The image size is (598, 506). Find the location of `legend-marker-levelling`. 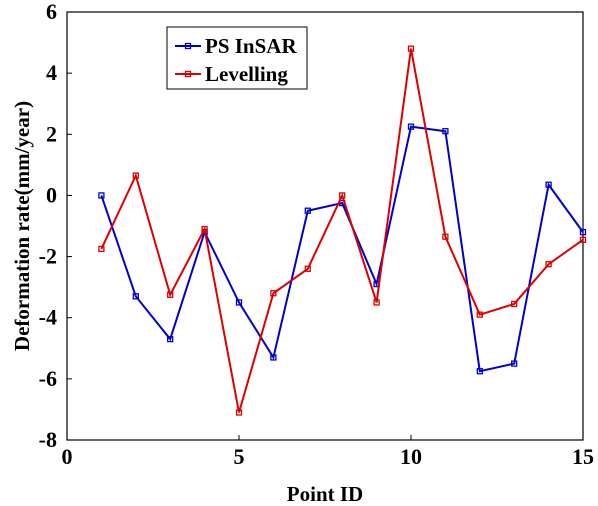

legend-marker-levelling is located at coordinates (188, 74).